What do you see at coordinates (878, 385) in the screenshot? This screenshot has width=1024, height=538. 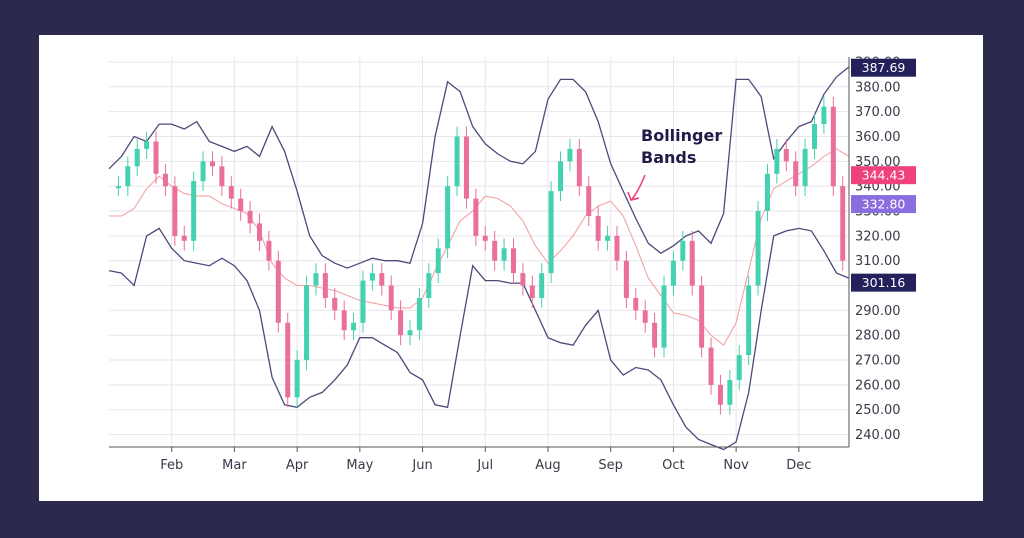 I see `y-tick-label: 260.00` at bounding box center [878, 385].